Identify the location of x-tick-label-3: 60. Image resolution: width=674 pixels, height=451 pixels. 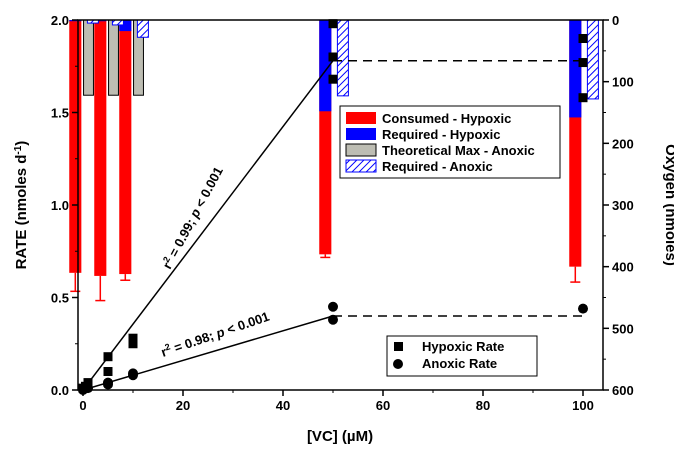
(383, 405).